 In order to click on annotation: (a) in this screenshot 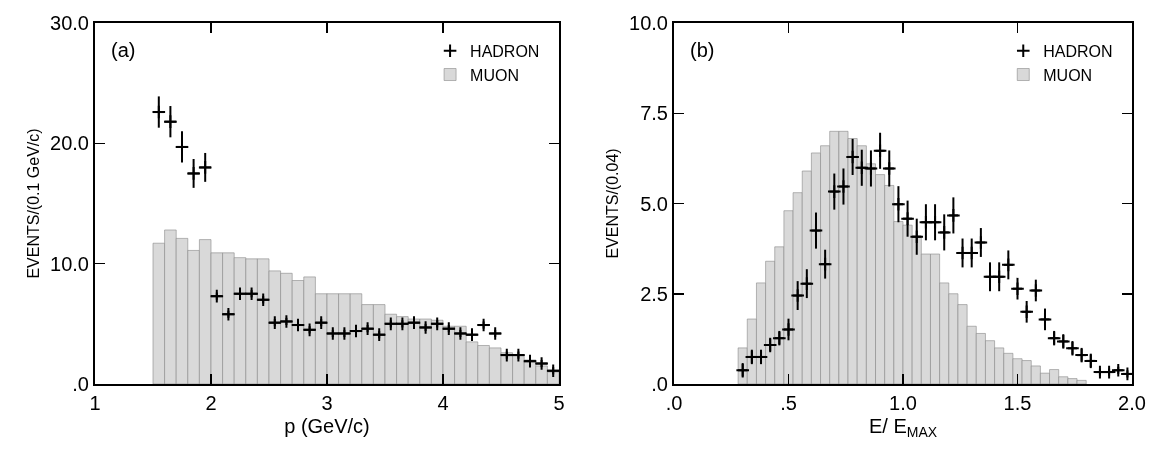, I will do `click(123, 50)`.